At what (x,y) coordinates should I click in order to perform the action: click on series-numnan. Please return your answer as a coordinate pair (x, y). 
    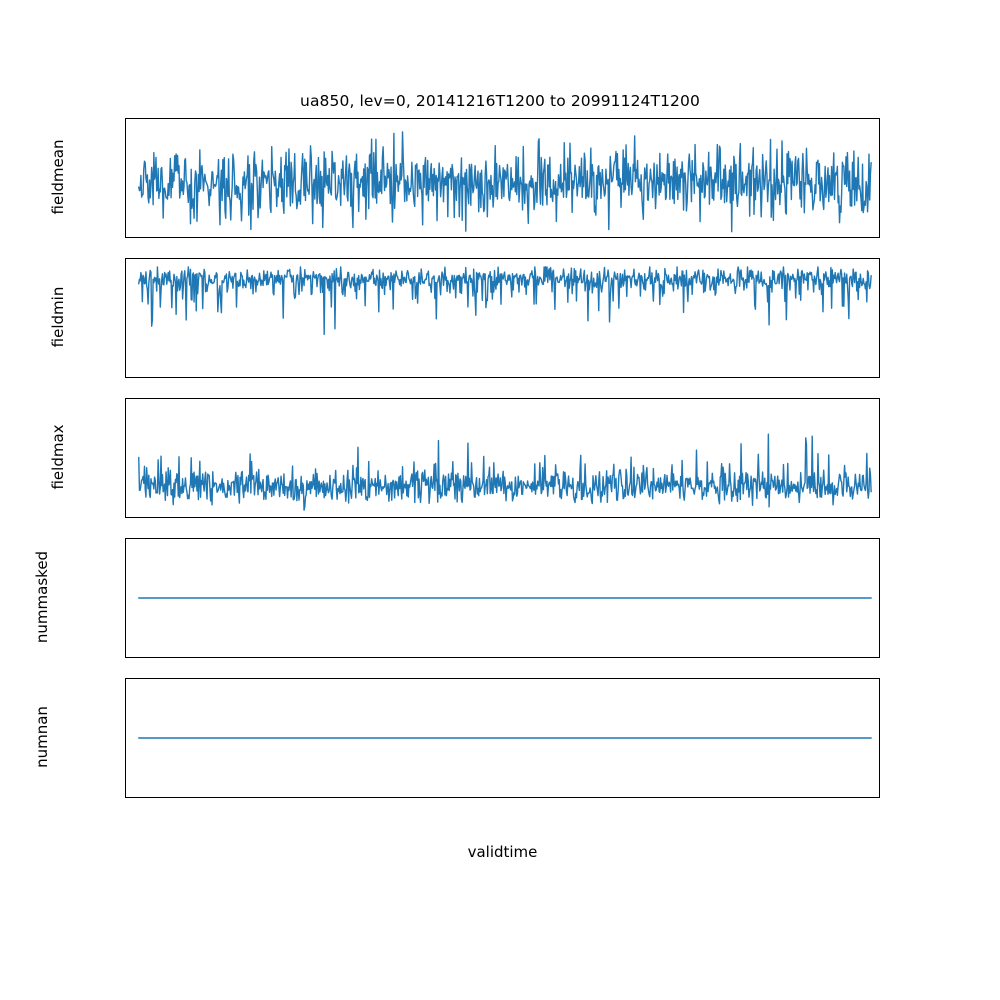
    Looking at the image, I should click on (502, 738).